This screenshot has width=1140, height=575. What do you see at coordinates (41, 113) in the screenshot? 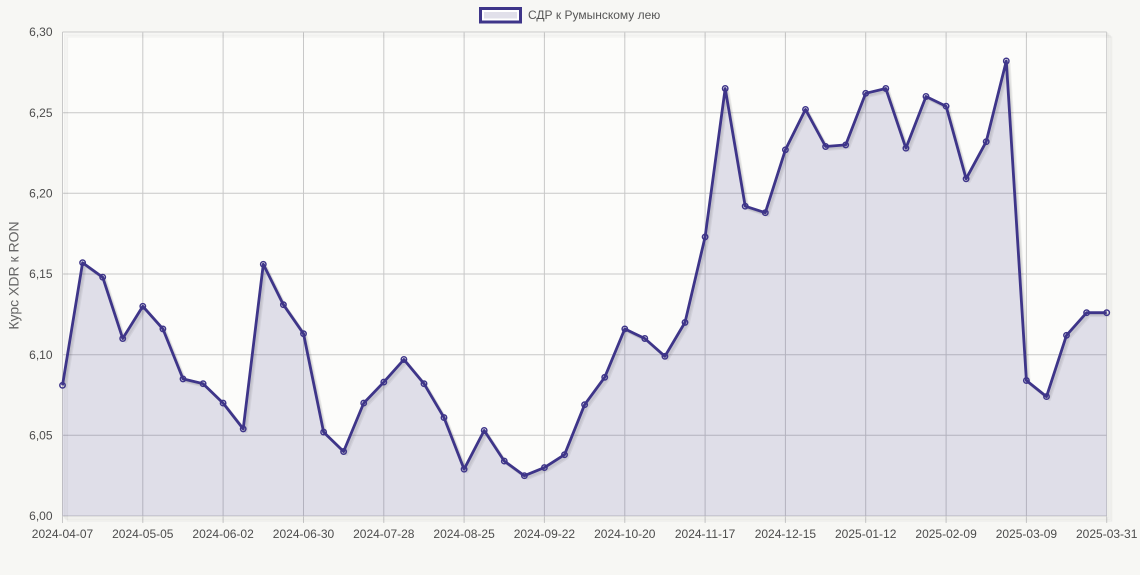
I see `svg-text: 6,25` at bounding box center [41, 113].